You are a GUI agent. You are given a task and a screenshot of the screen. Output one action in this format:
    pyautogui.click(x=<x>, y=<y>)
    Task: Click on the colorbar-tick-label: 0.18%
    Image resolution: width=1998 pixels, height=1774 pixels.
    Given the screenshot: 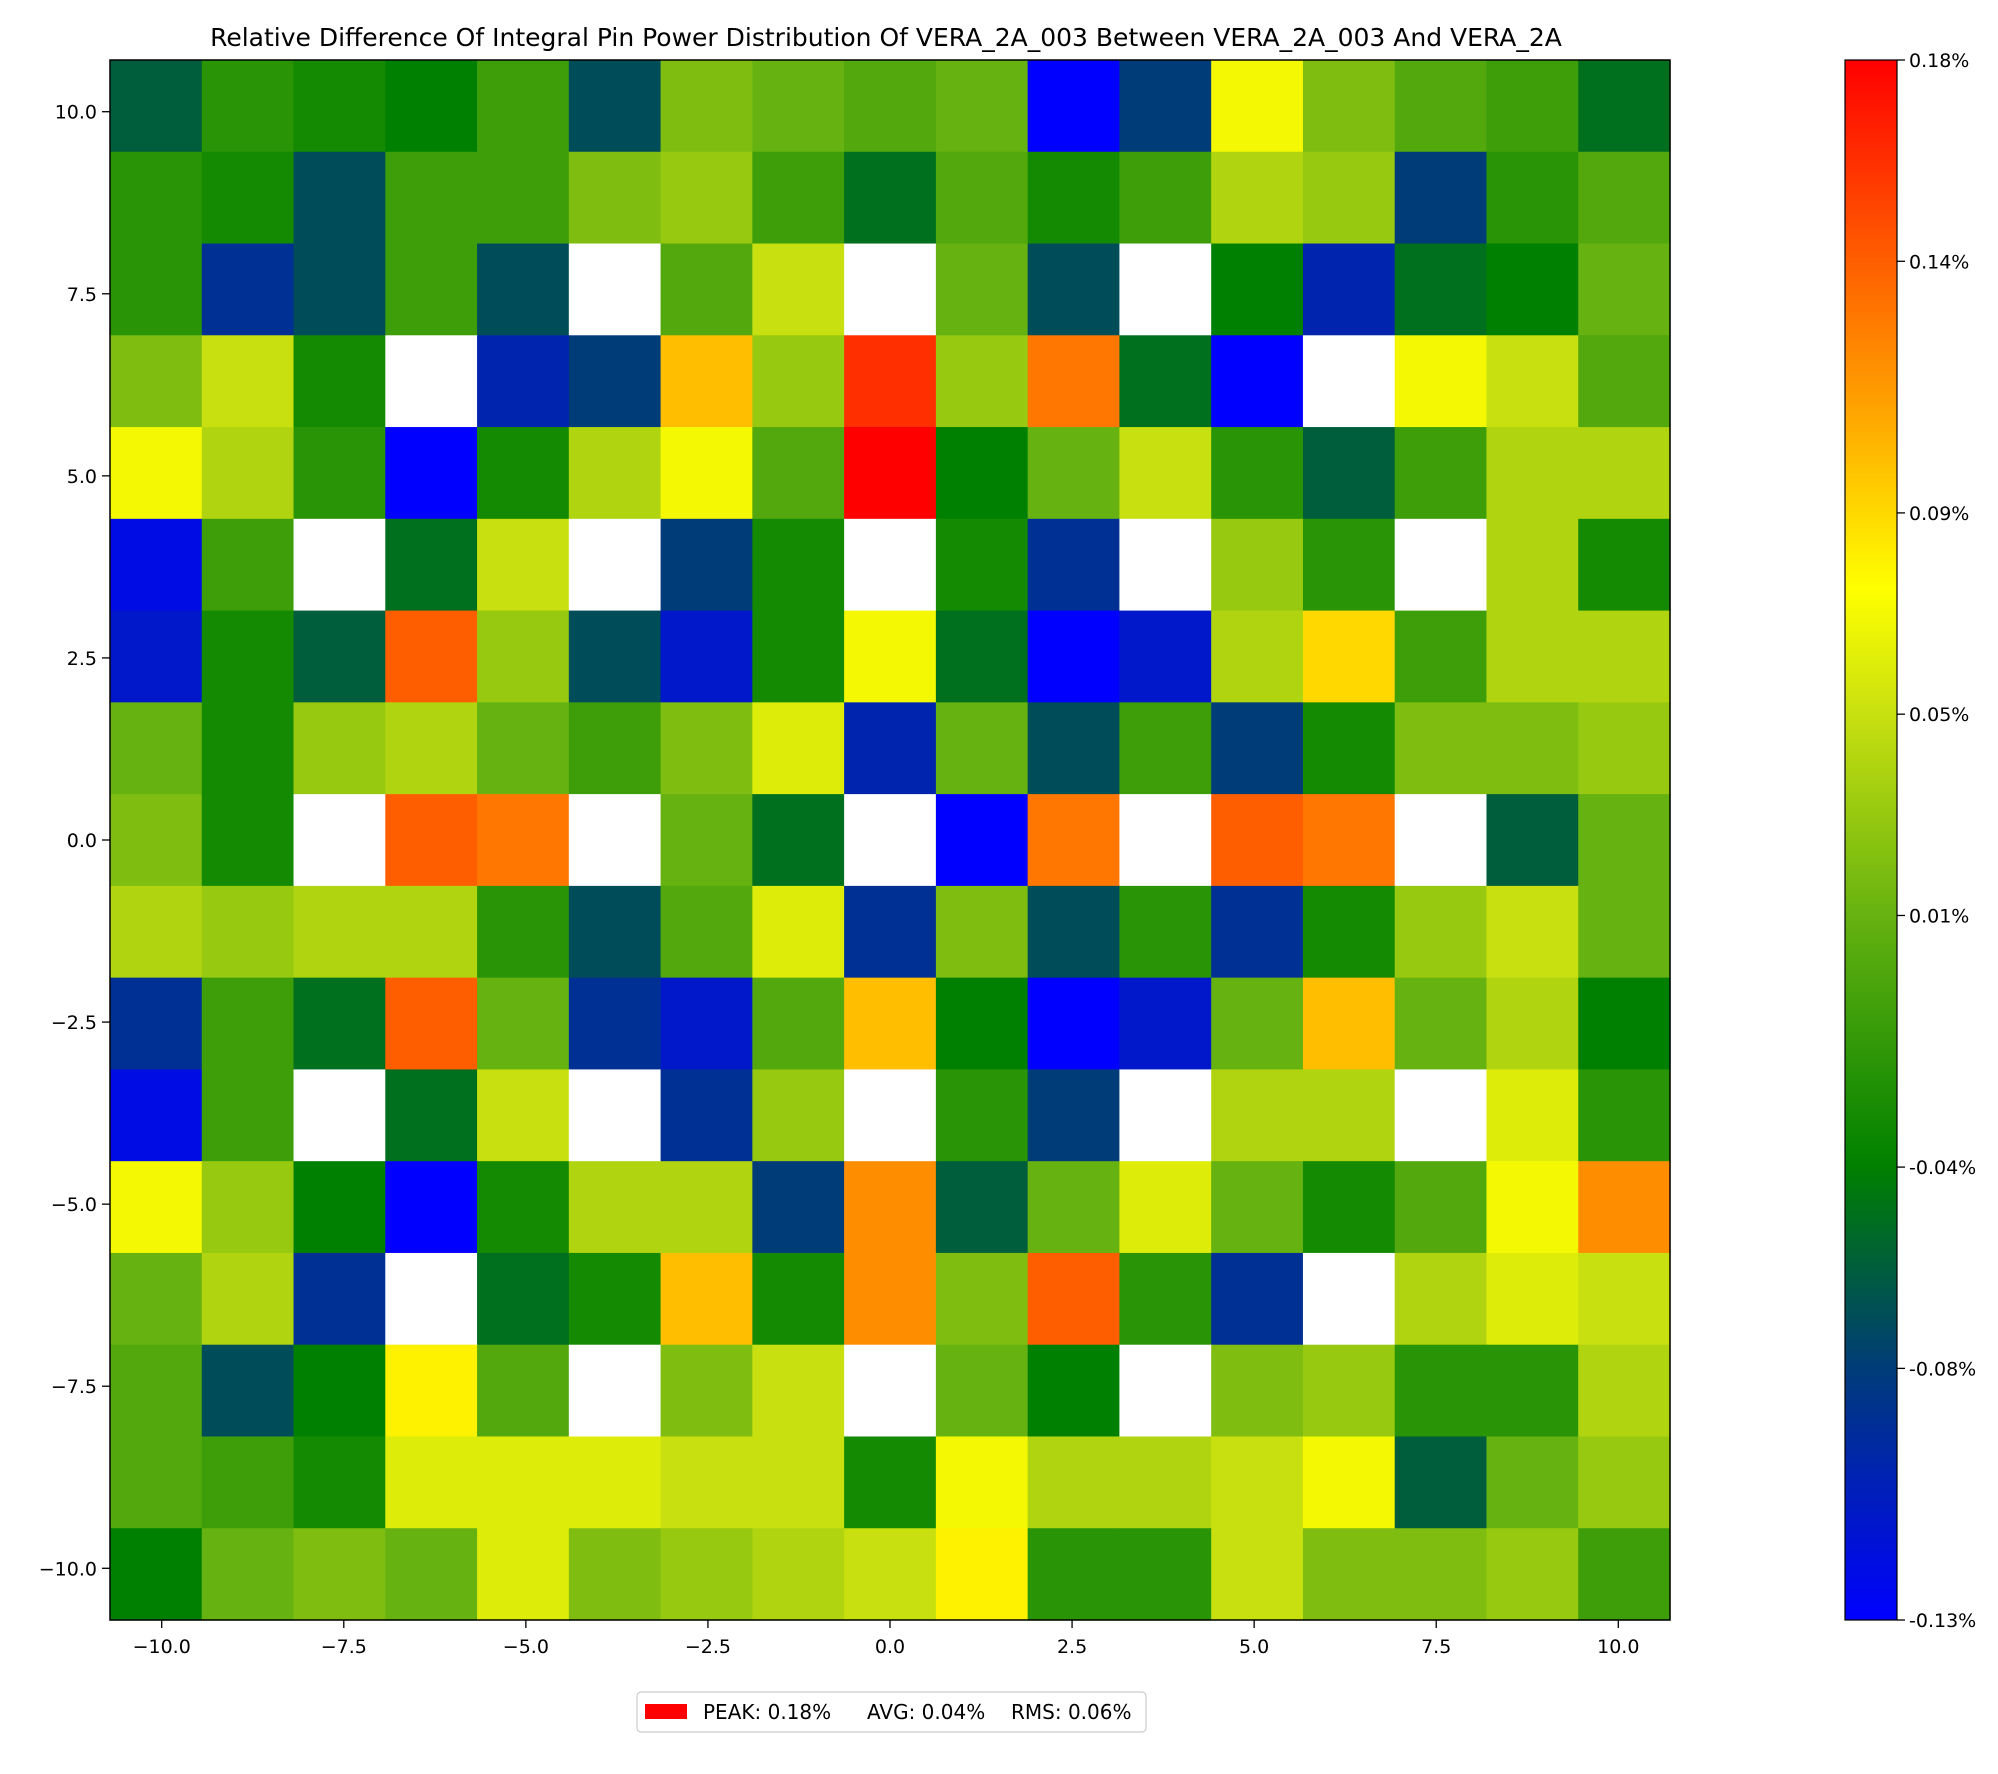 What is the action you would take?
    pyautogui.click(x=1939, y=61)
    